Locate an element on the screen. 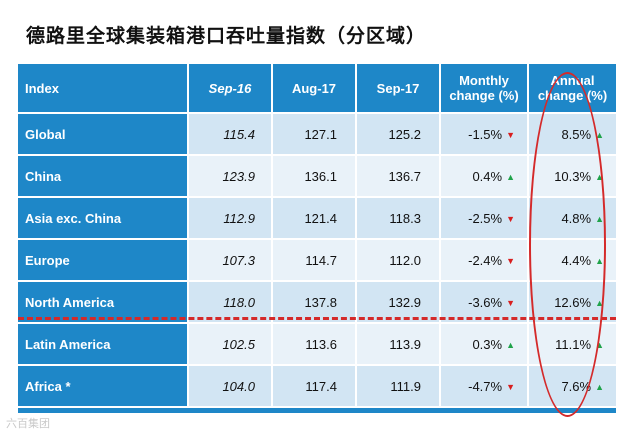  cell-monthly-change-value: -2.5% is located at coordinates (485, 218).